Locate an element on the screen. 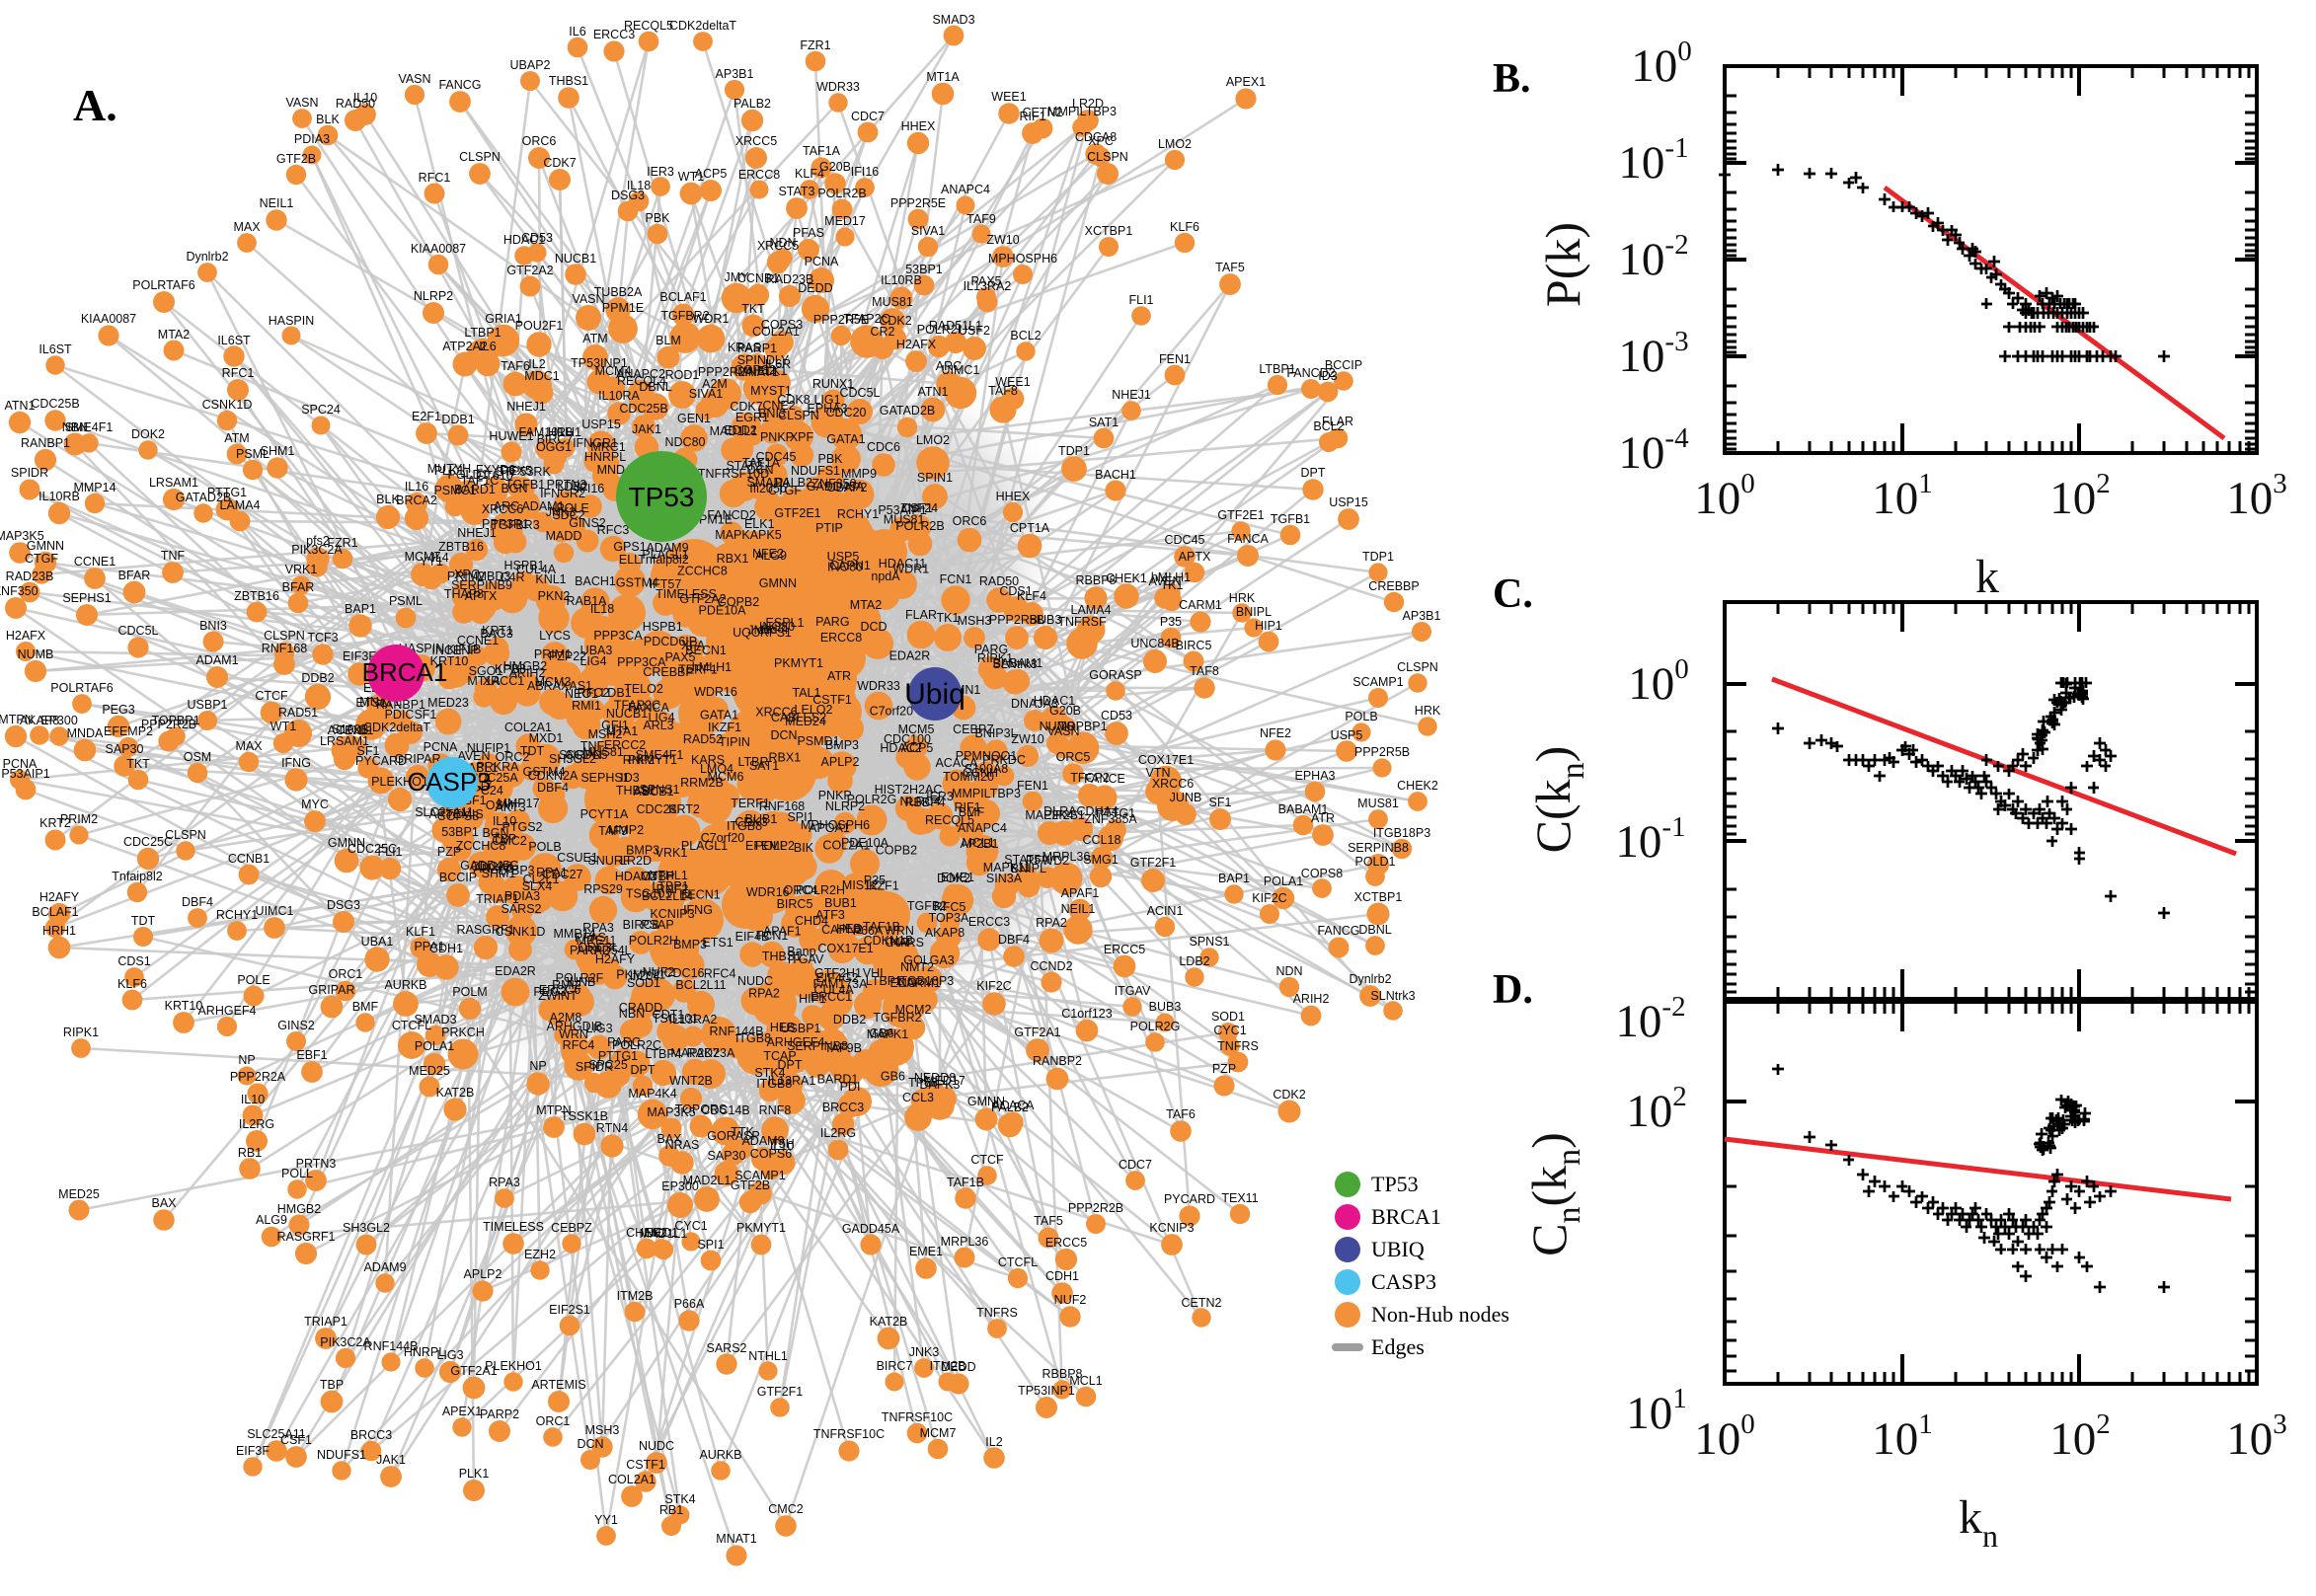 The height and width of the screenshot is (1596, 2316). svg-text: CLSPN is located at coordinates (284, 636).